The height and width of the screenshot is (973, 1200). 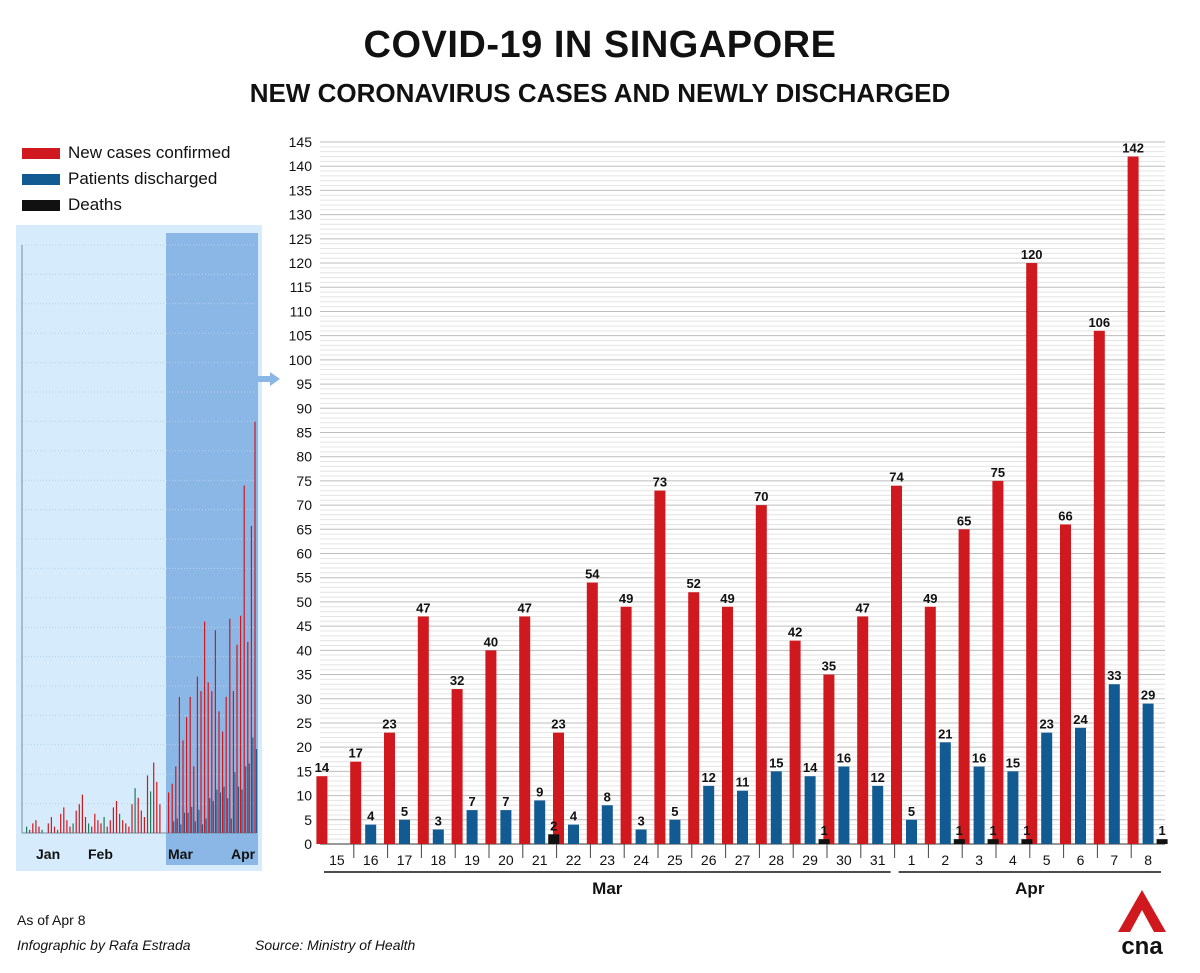 I want to click on y-tick-label: 125, so click(x=301, y=239).